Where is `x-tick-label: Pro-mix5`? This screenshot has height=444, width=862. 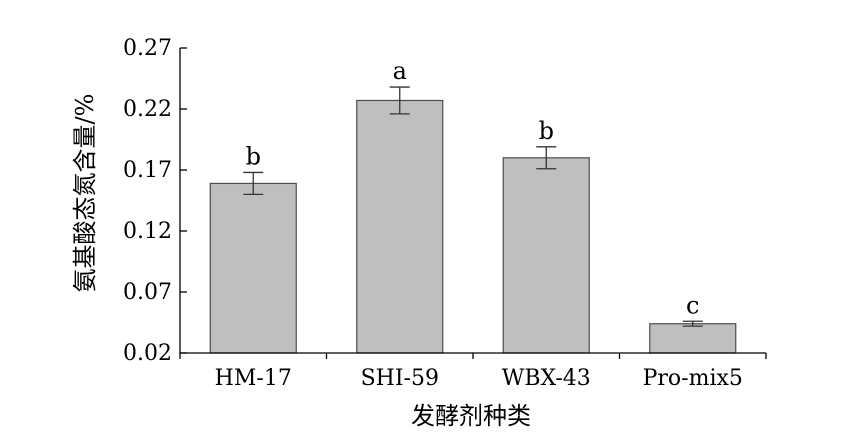 x-tick-label: Pro-mix5 is located at coordinates (693, 378).